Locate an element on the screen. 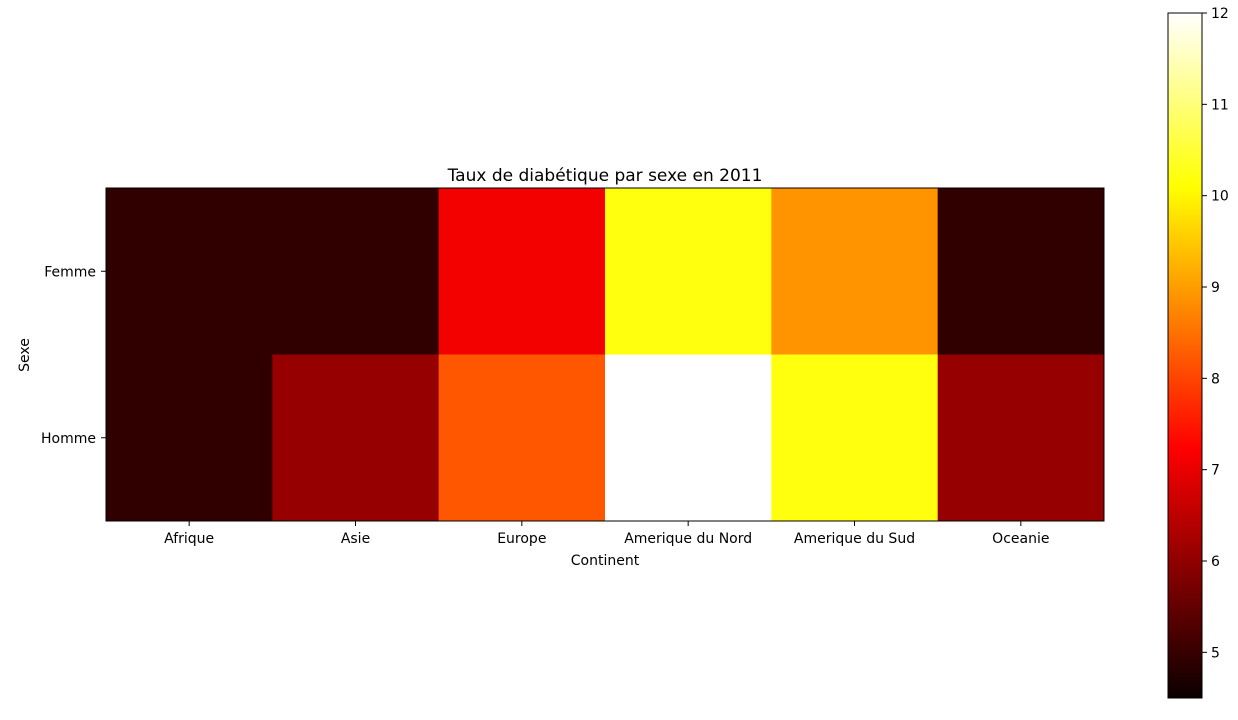  chart-title: Taux de diabétique par sexe en 2011 is located at coordinates (605, 176).